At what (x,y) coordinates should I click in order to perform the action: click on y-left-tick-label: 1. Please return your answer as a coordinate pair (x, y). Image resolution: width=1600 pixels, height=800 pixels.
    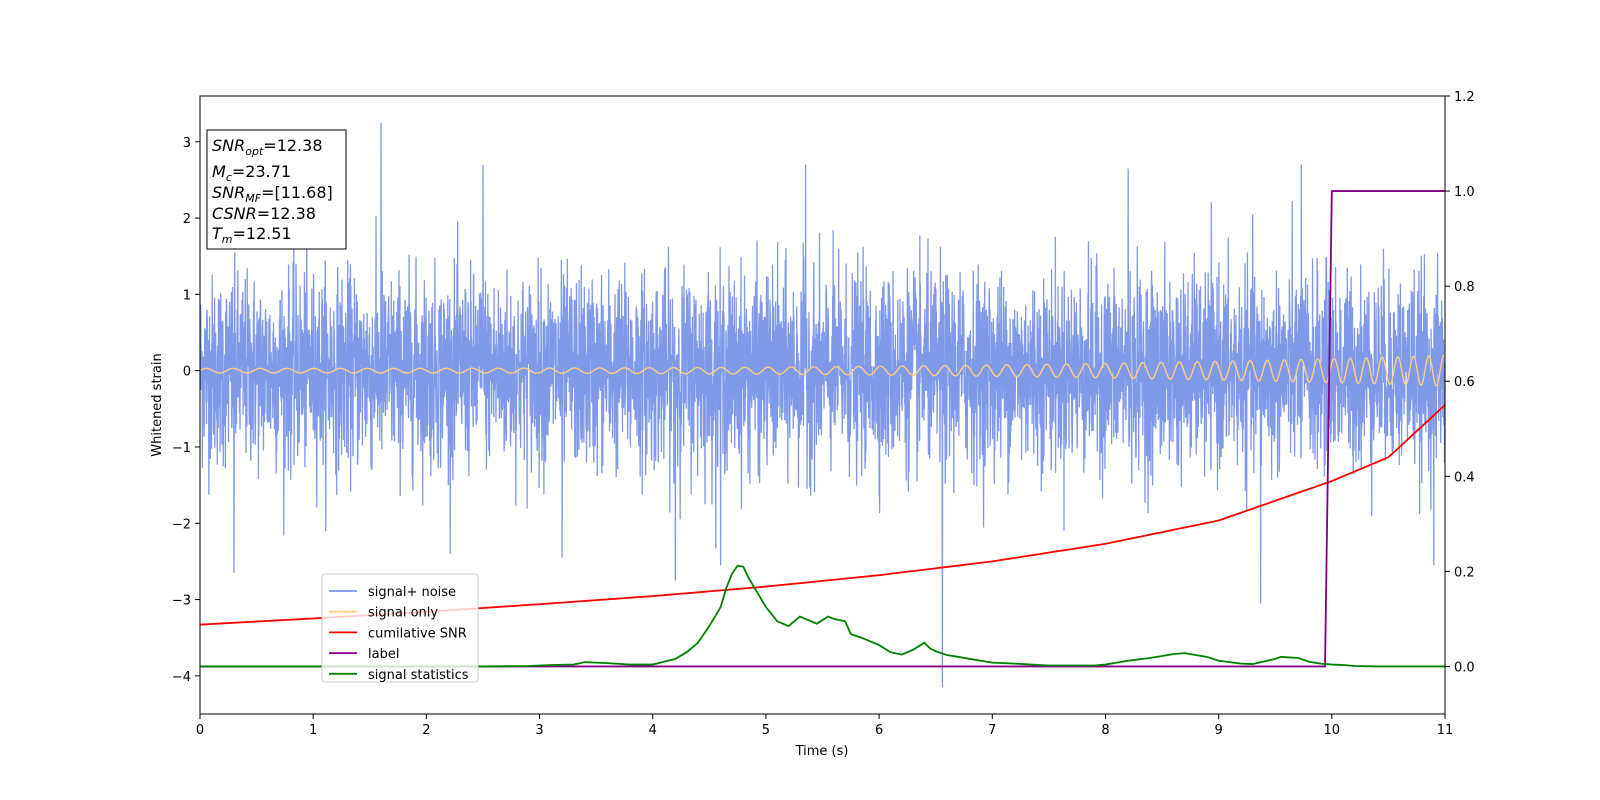
    Looking at the image, I should click on (187, 295).